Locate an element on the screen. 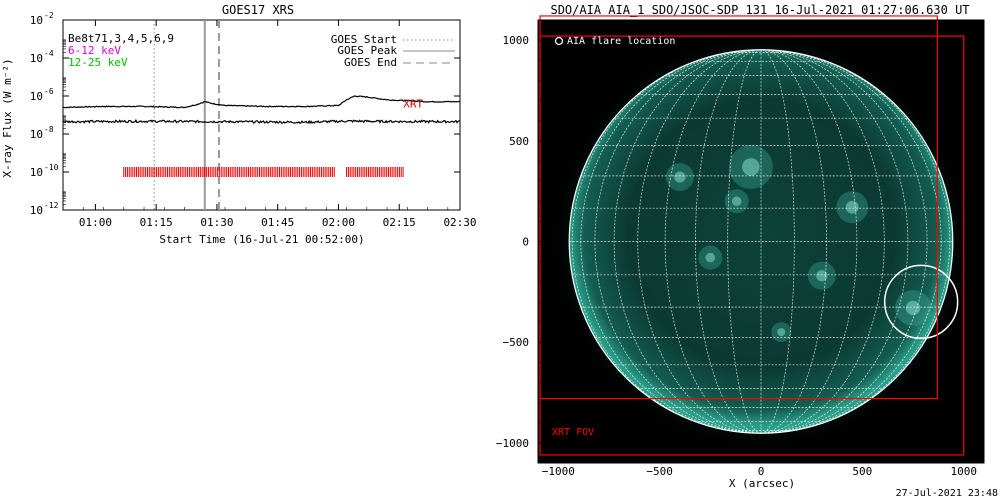 This screenshot has width=1000, height=500. aia-ytick-label-3: 500 is located at coordinates (519, 141).